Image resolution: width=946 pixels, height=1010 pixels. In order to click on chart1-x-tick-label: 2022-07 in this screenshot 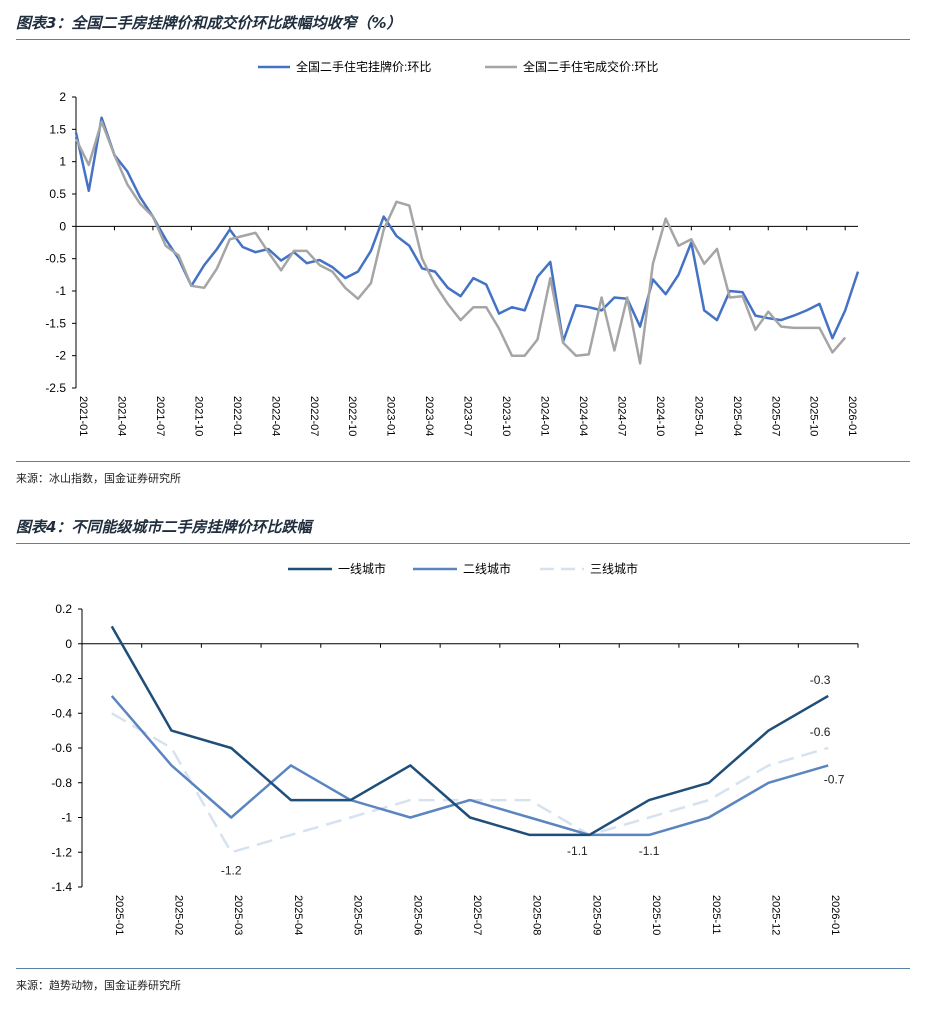, I will do `click(314, 416)`.